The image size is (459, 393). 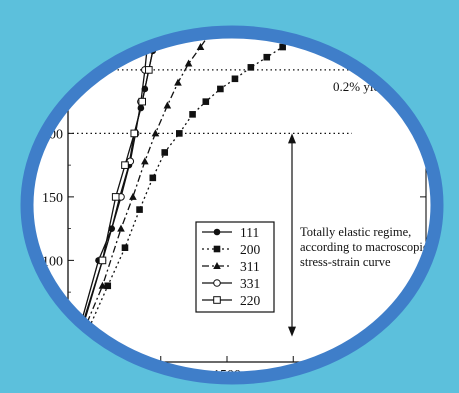 I want to click on legend-label-200: 200, so click(x=250, y=249).